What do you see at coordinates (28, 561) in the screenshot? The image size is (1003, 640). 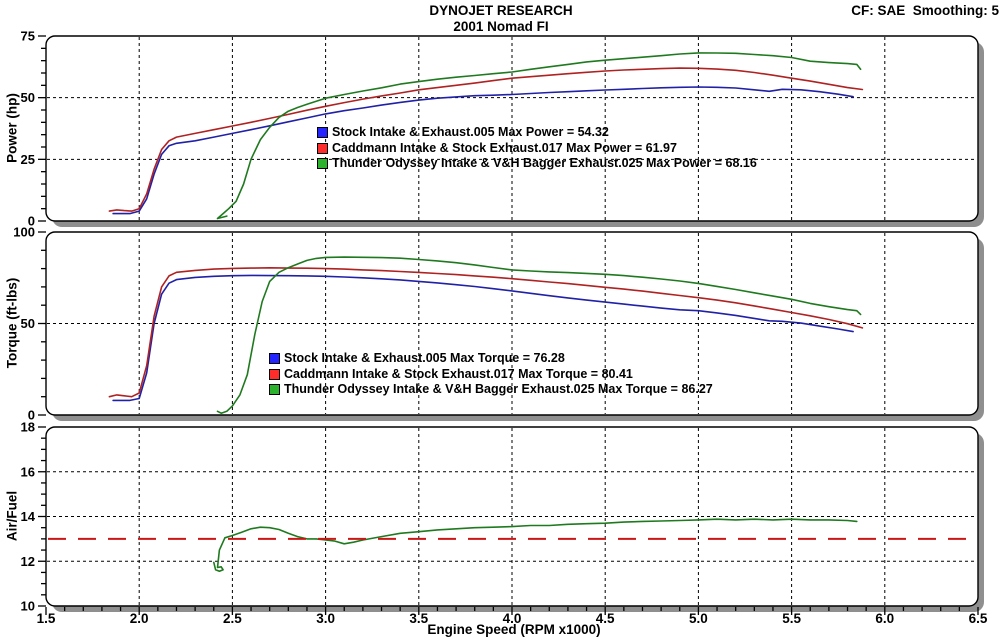 I see `airfuel-ytick-label: 12` at bounding box center [28, 561].